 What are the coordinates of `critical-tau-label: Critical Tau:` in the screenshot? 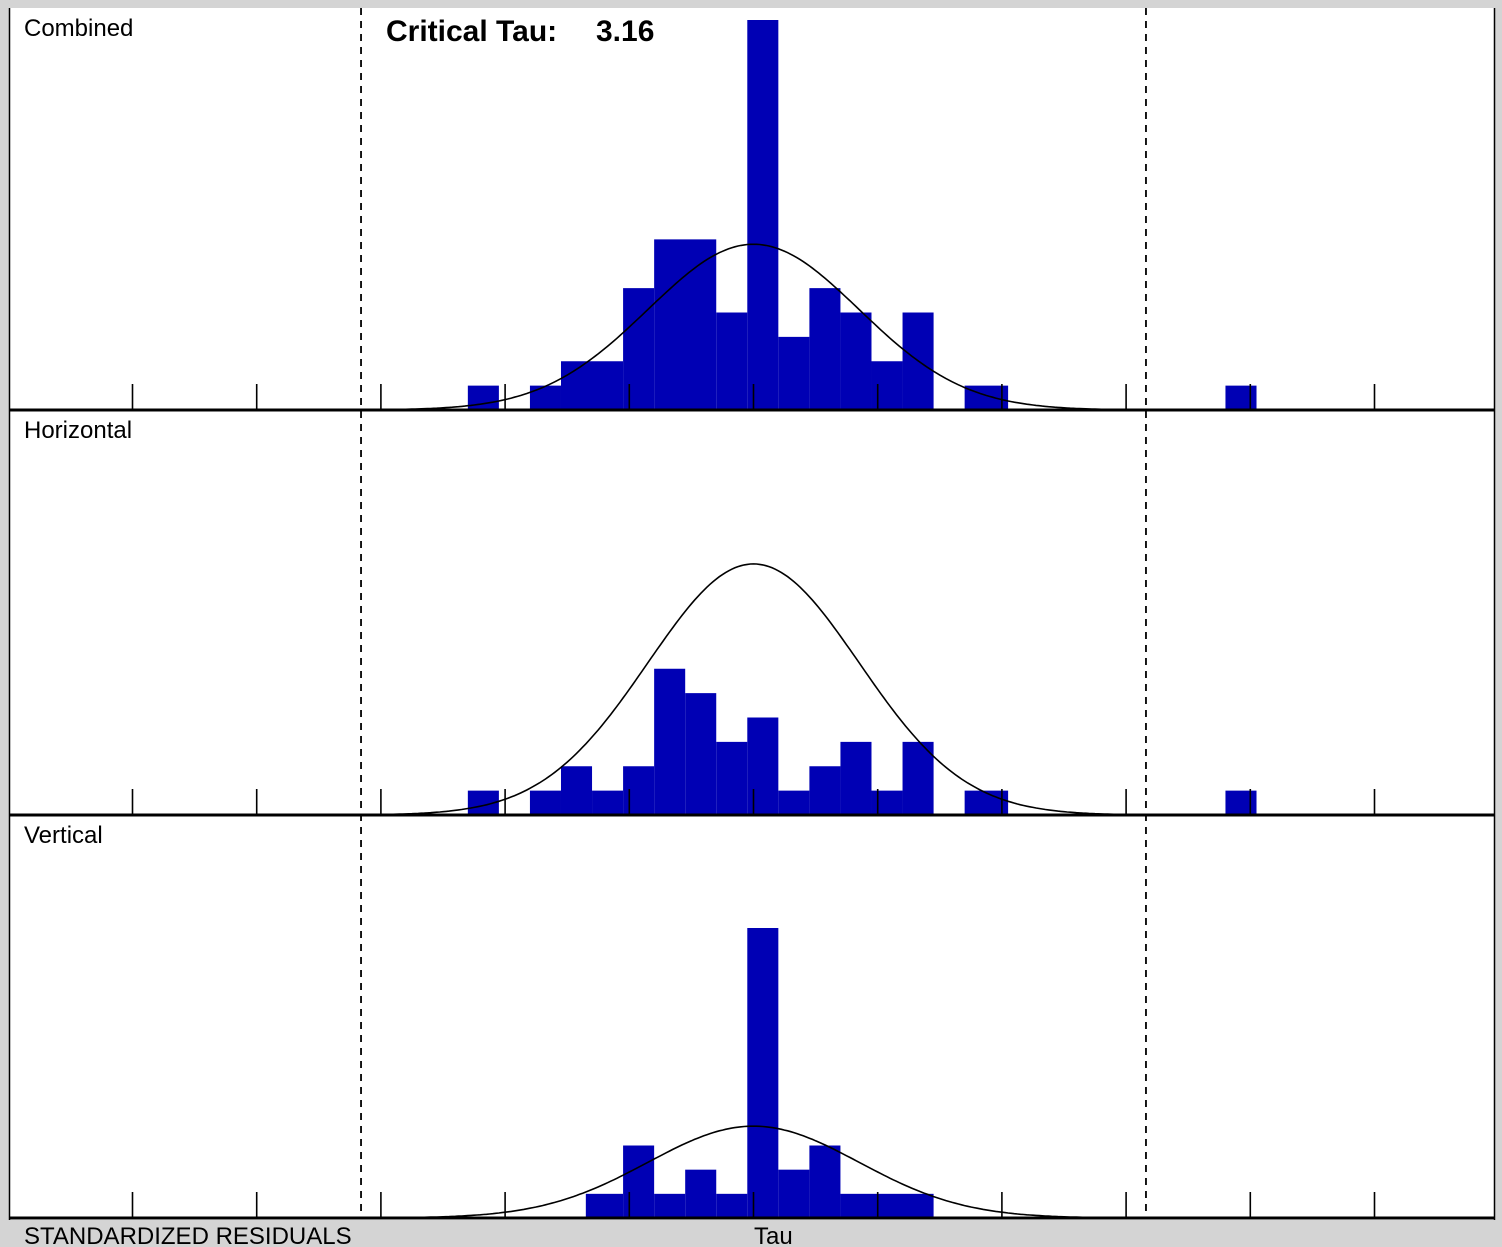 It's located at (471, 31).